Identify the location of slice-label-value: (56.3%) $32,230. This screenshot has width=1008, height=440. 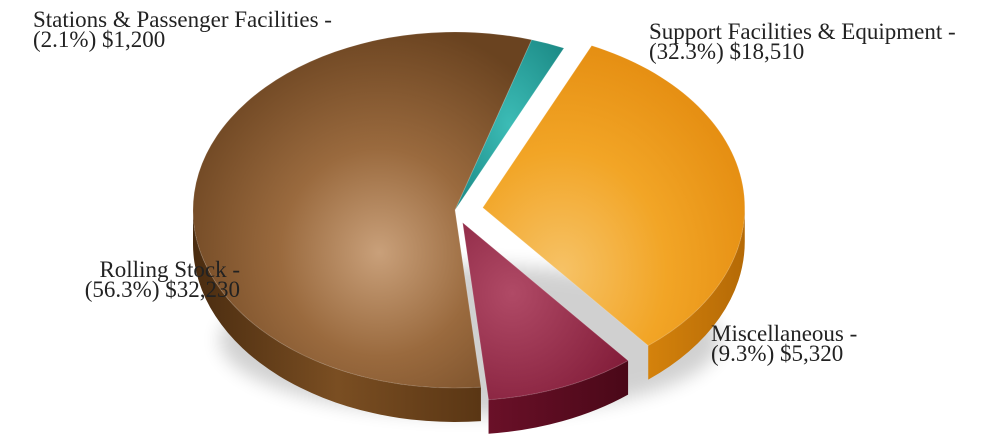
(162, 289).